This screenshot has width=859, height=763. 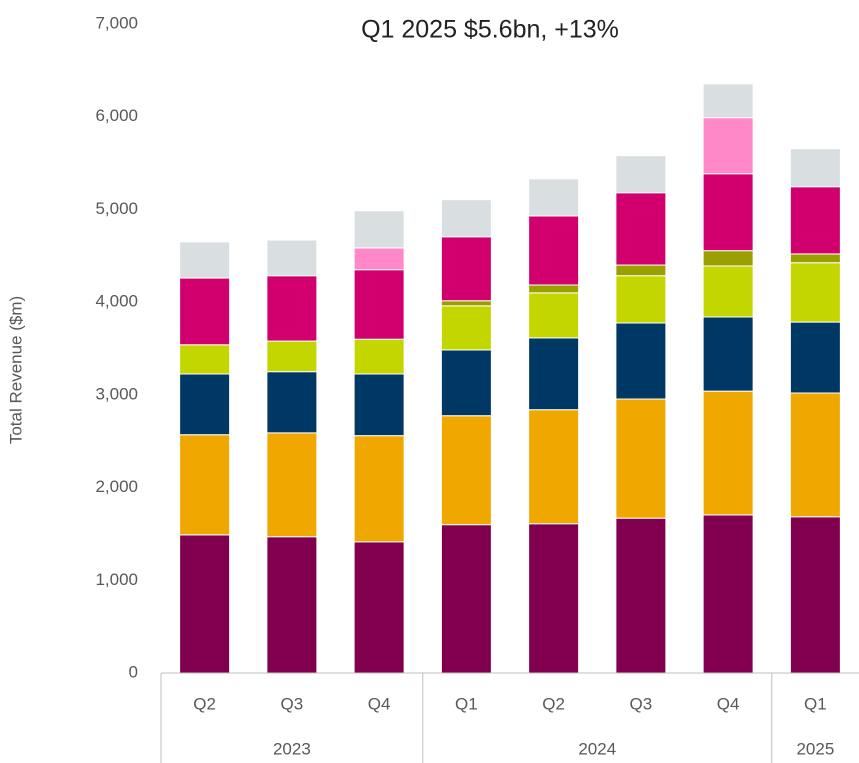 What do you see at coordinates (15, 370) in the screenshot?
I see `y-axis-label: Total Revenue ($m)` at bounding box center [15, 370].